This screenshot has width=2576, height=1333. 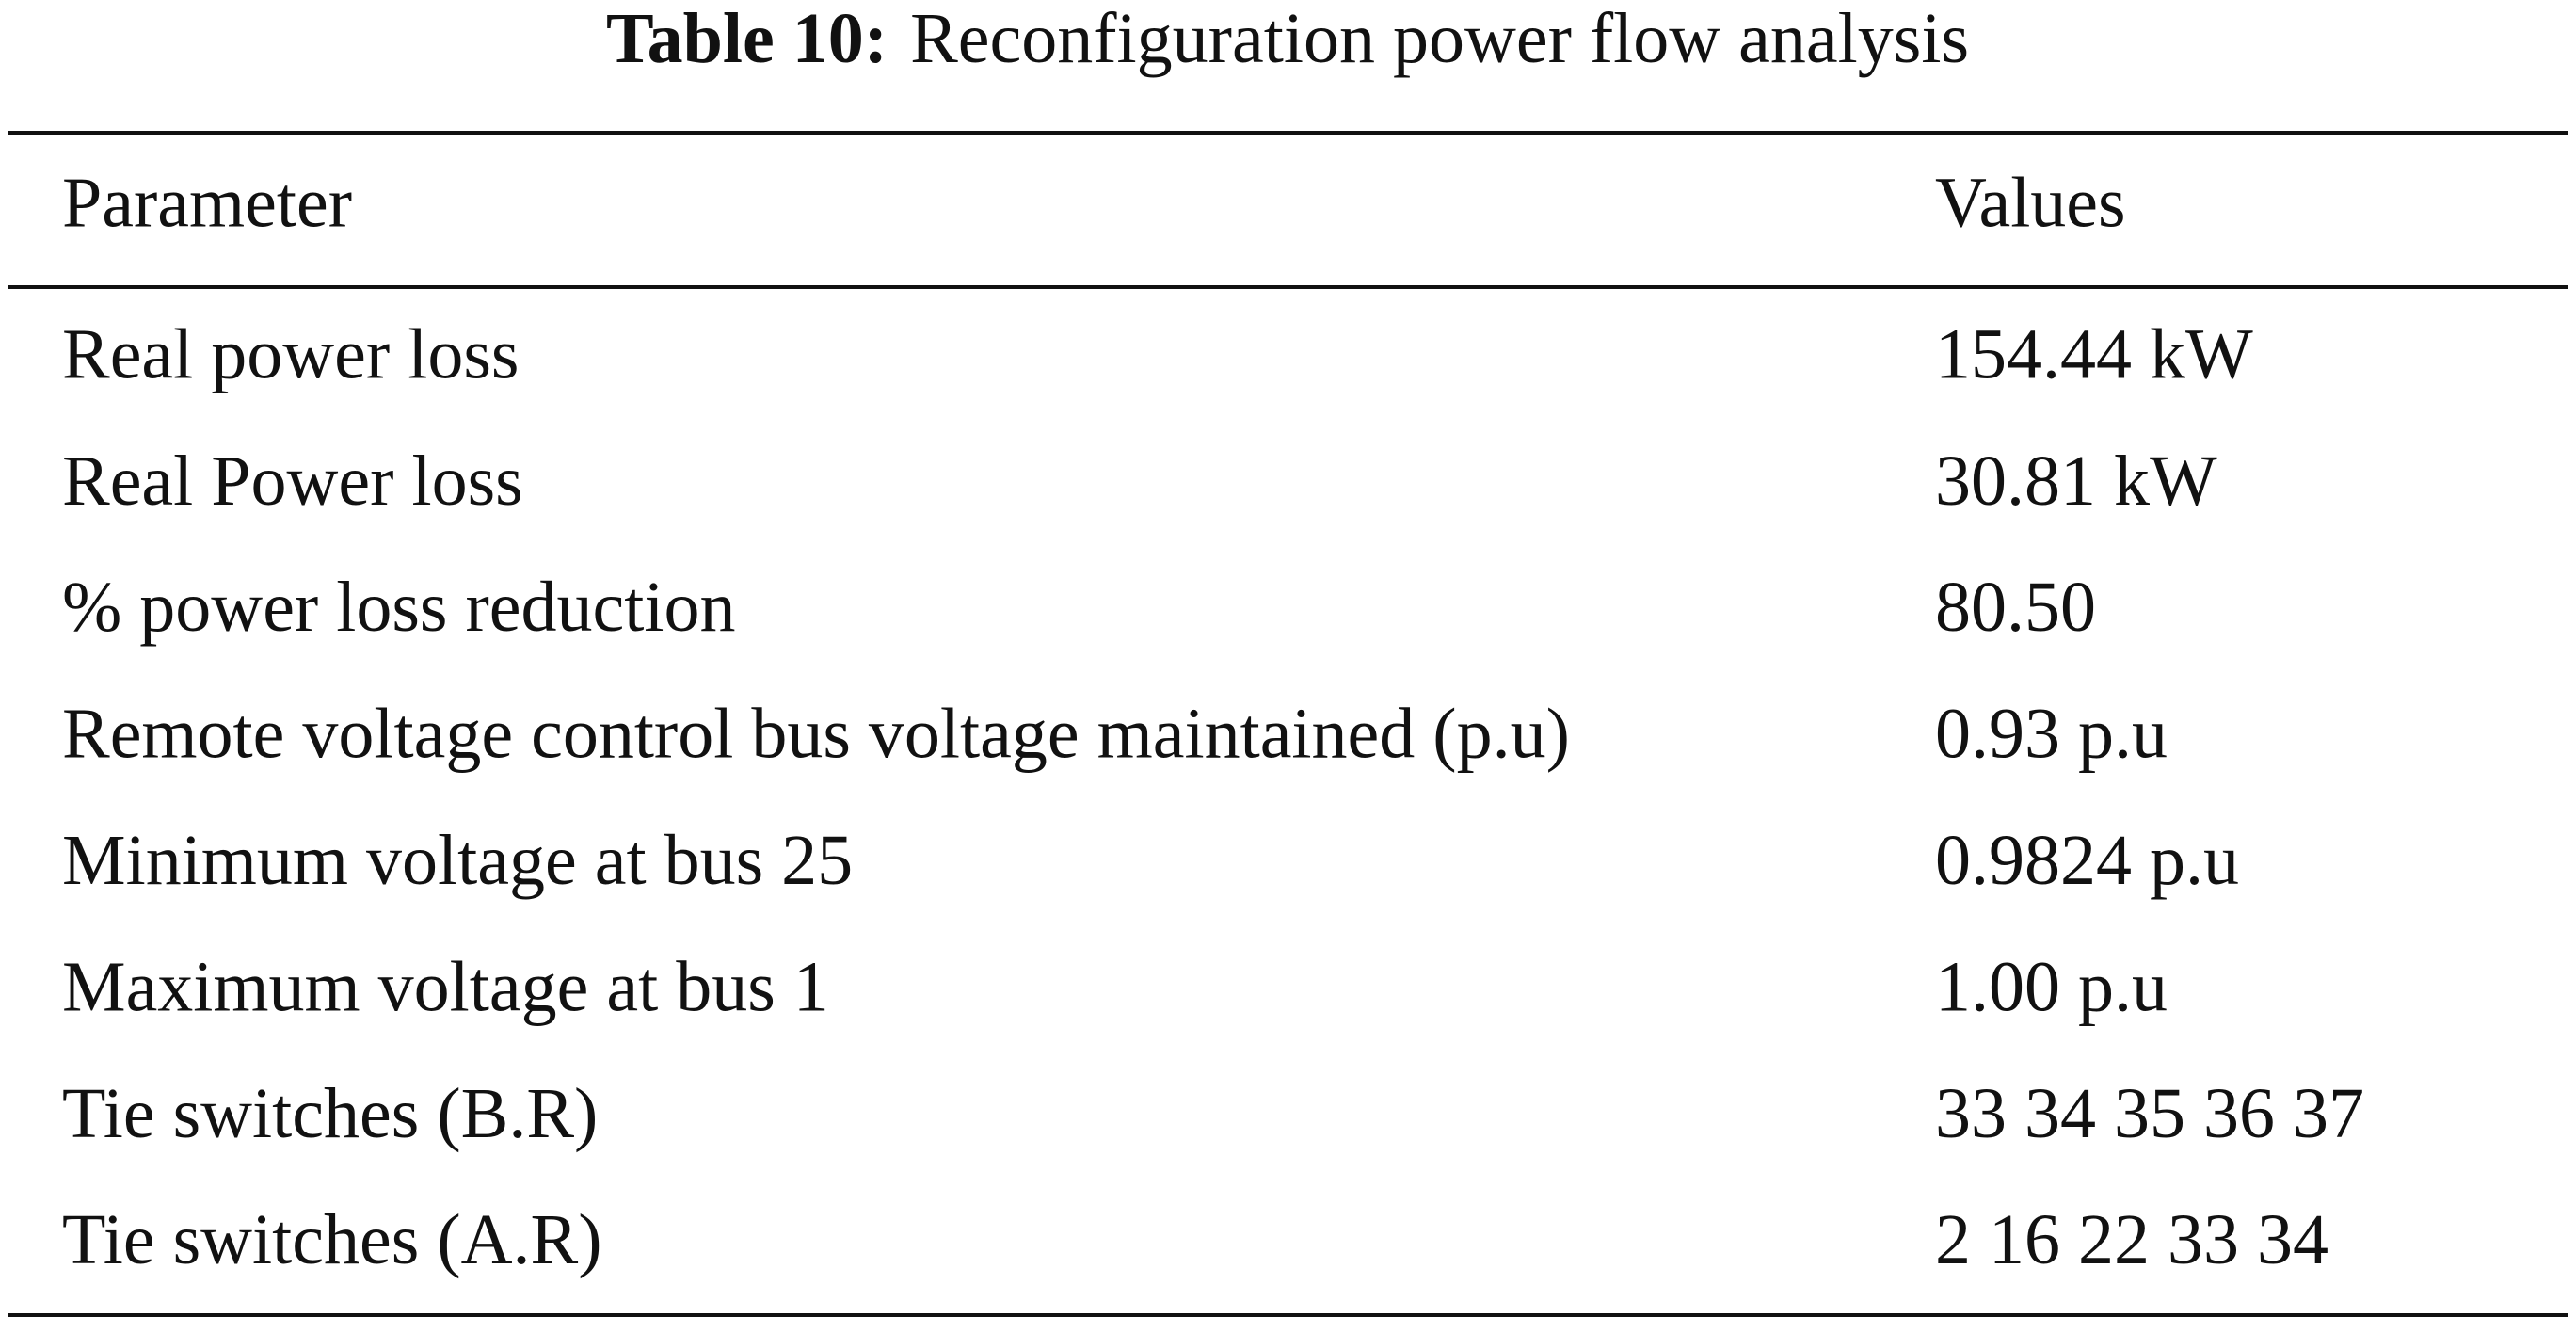 What do you see at coordinates (2149, 1113) in the screenshot?
I see `value-cell: 33 34 35 36 37` at bounding box center [2149, 1113].